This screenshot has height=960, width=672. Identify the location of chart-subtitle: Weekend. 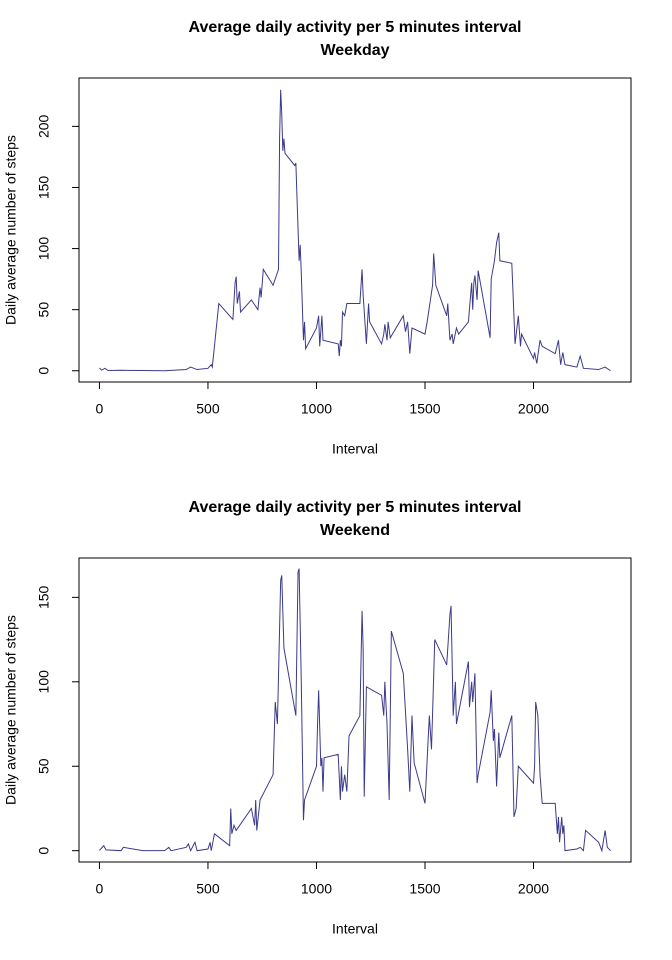
(355, 530).